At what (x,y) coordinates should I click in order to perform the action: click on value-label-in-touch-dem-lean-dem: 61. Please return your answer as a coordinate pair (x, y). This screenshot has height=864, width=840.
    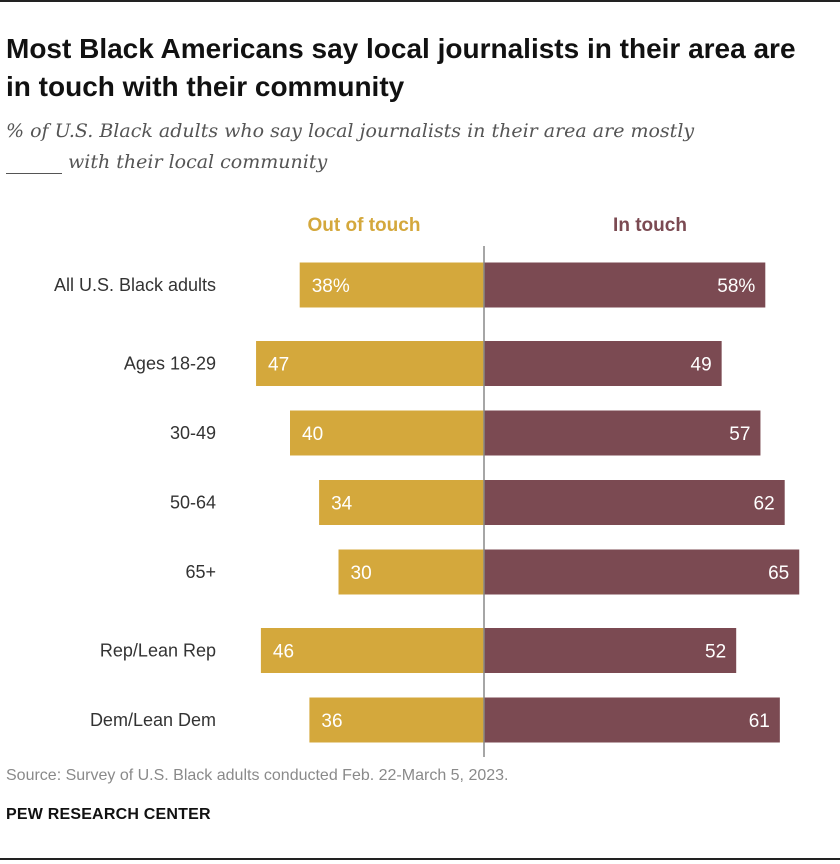
    Looking at the image, I should click on (759, 721).